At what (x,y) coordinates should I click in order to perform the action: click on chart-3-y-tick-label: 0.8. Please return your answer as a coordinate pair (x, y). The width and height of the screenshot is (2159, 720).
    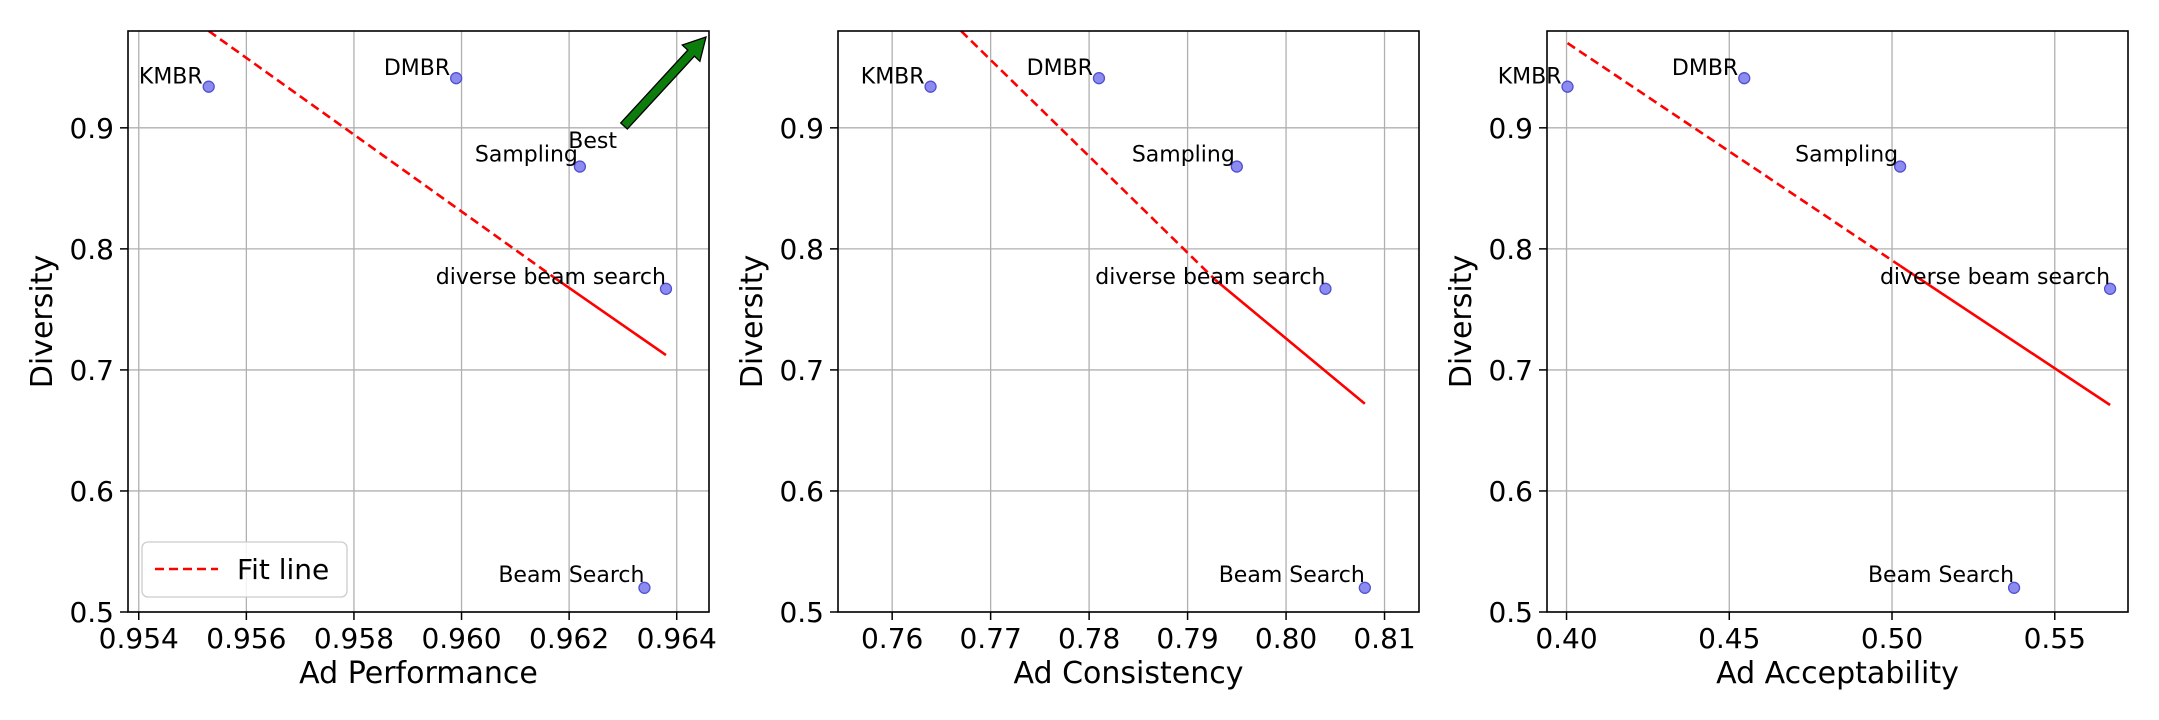
    Looking at the image, I should click on (1510, 249).